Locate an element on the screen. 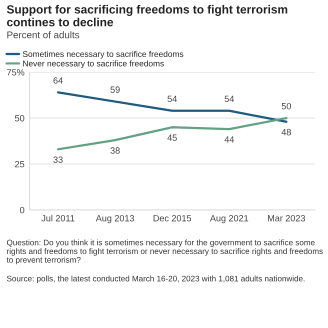  text: Question: Do you think it is sometimes necessary for the government to sacrifice some rights and freedoms to fight terrorism or never necessary to sacrifice rights and freedoms to prevent terrorism? is located at coordinates (164, 251).